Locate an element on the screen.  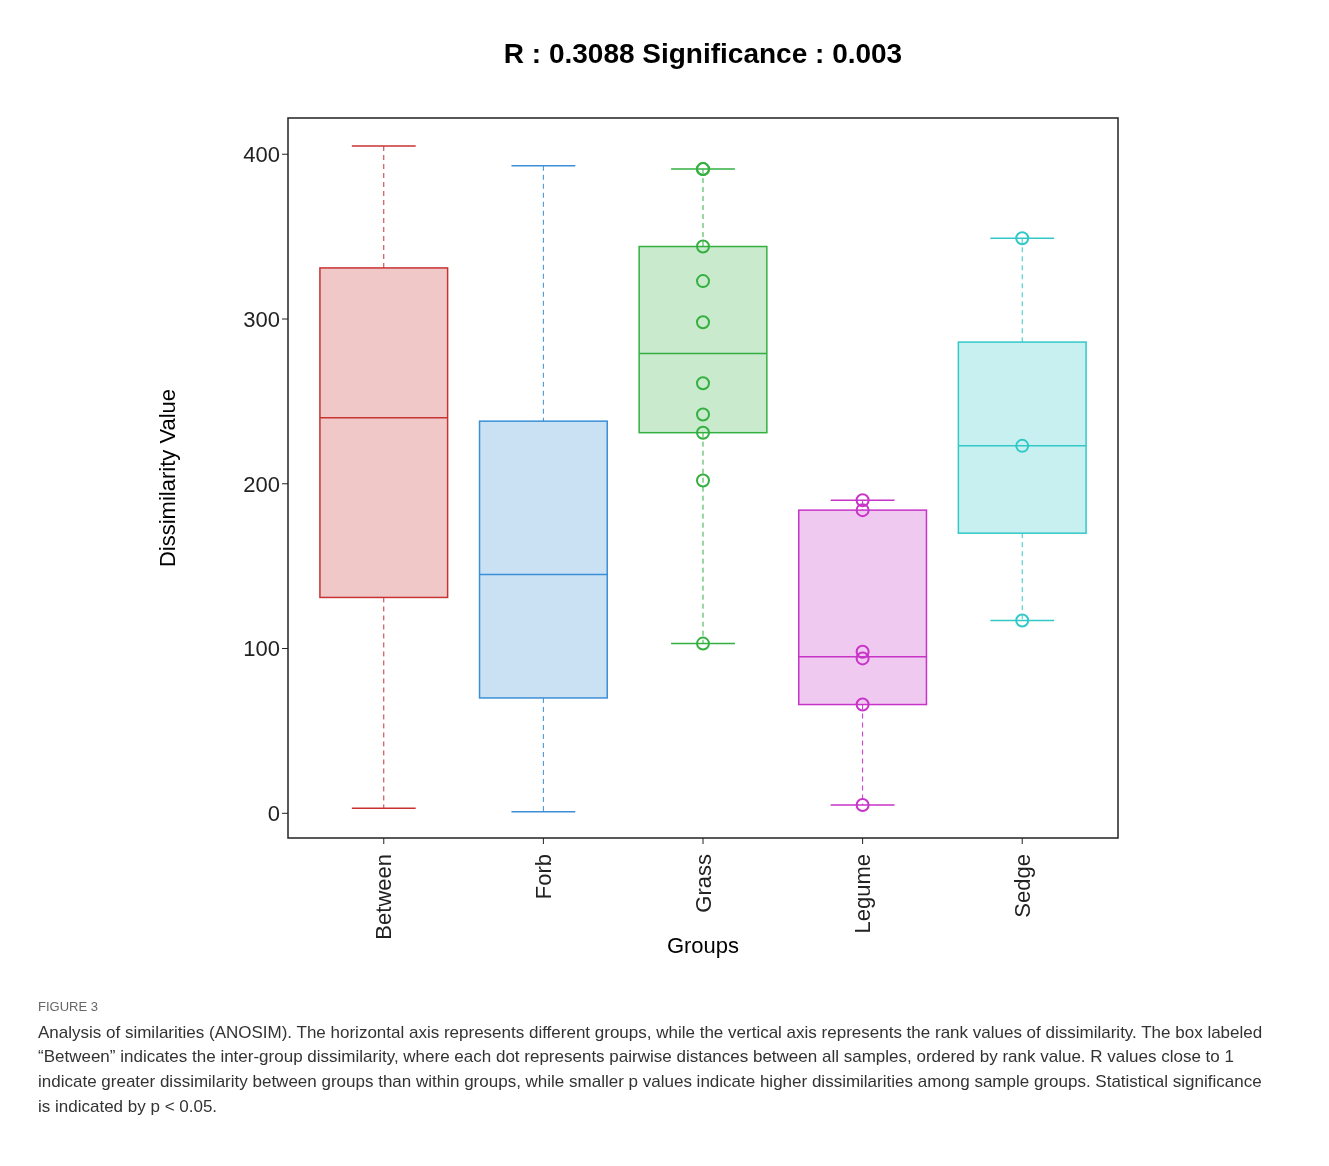
x-tick-label: Forb is located at coordinates (543, 877).